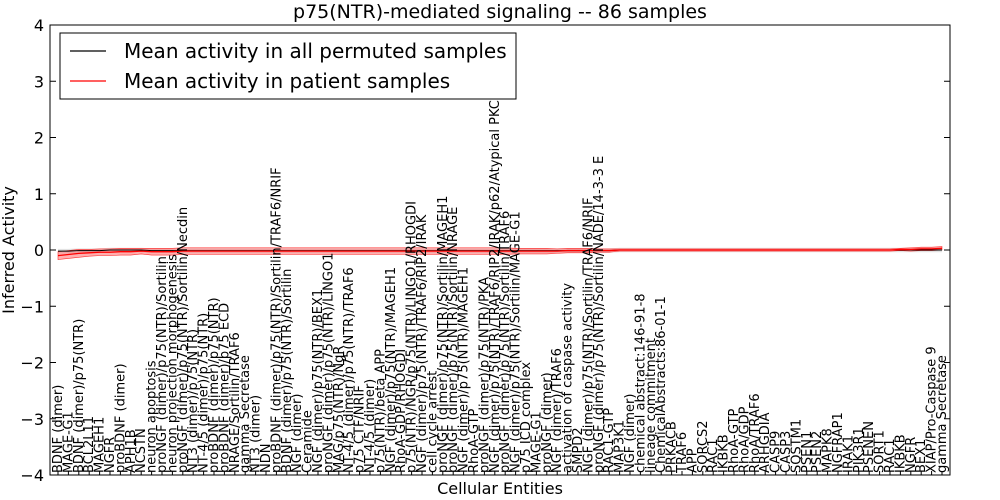  Describe the element at coordinates (120, 418) in the screenshot. I see `x-tick-label: proBDNF (dimer)` at that location.